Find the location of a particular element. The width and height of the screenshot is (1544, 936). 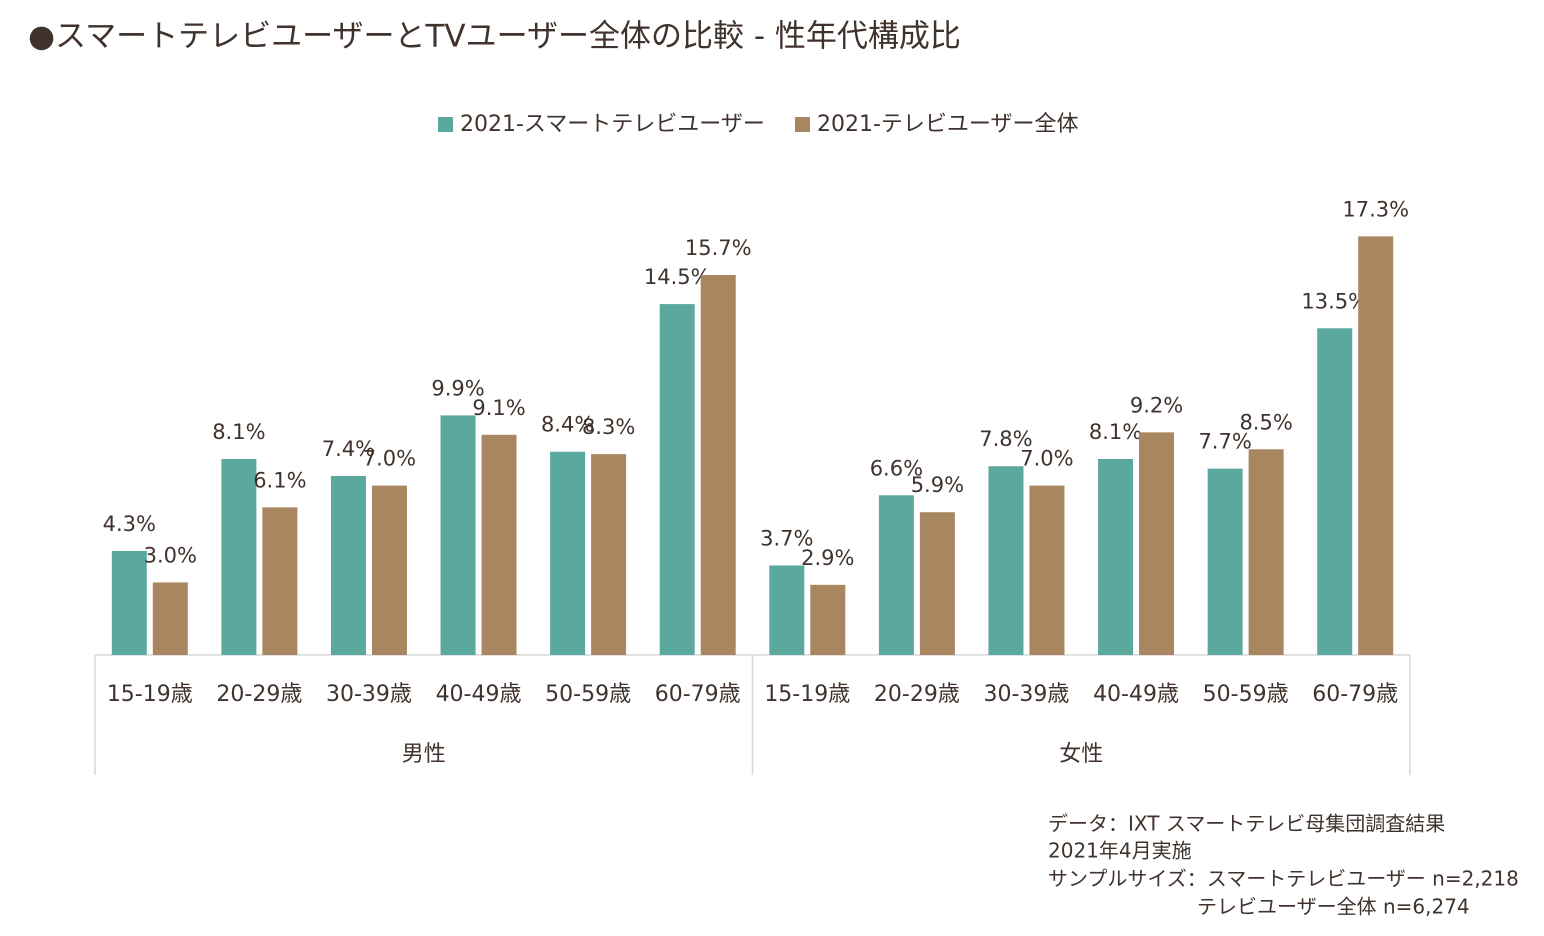

data-label: 6.1% is located at coordinates (279, 480).